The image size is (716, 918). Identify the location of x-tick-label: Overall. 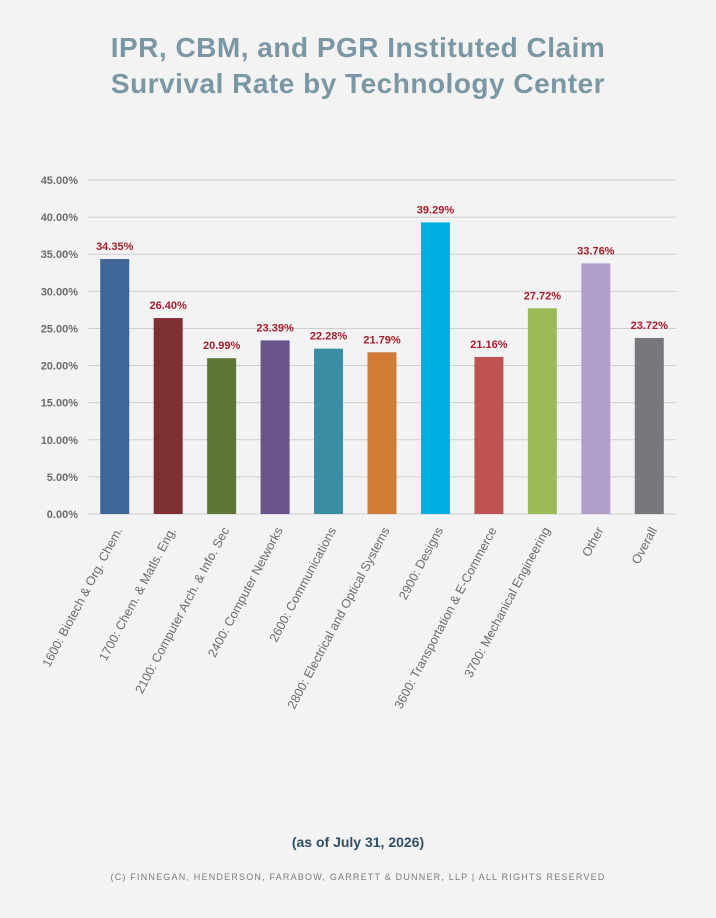
(644, 546).